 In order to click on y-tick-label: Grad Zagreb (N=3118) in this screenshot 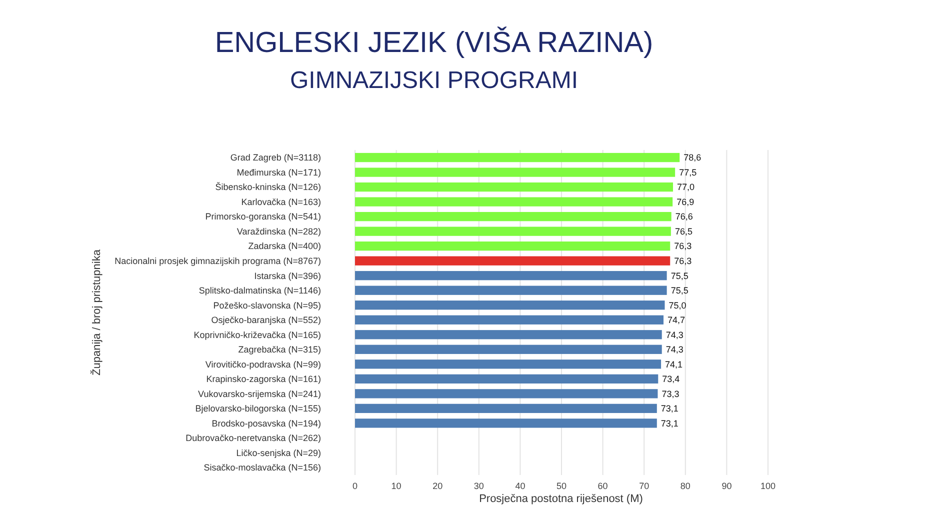, I will do `click(275, 157)`.